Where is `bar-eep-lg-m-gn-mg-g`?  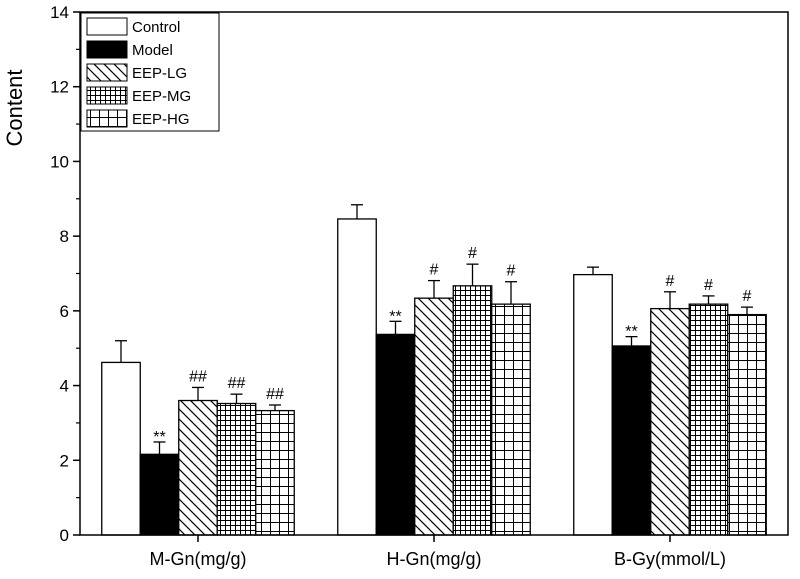
bar-eep-lg-m-gn-mg-g is located at coordinates (198, 467).